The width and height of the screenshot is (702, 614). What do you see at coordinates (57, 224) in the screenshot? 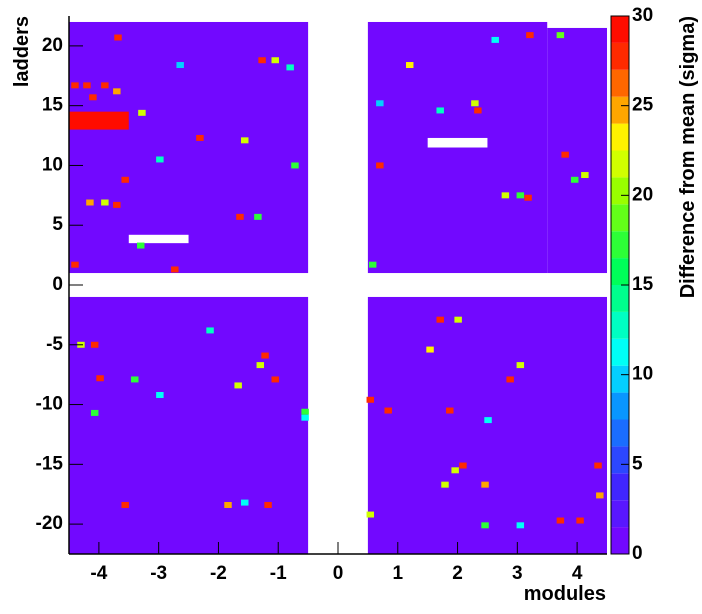
I see `y-tick-label: 5` at bounding box center [57, 224].